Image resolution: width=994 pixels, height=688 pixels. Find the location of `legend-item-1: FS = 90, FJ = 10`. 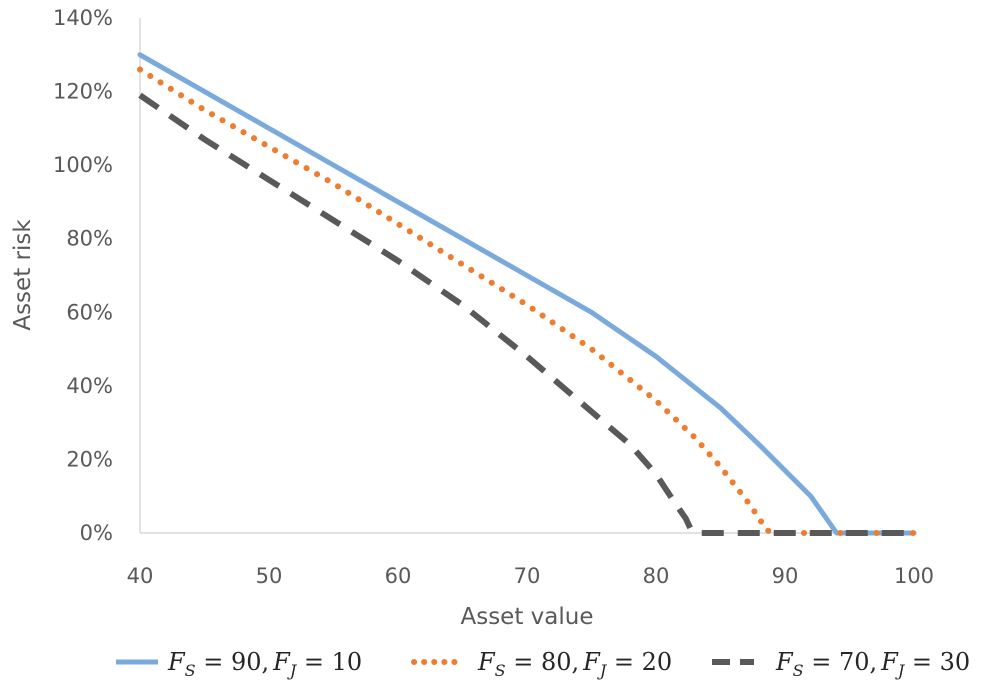

legend-item-1: FS = 90, FJ = 10 is located at coordinates (239, 664).